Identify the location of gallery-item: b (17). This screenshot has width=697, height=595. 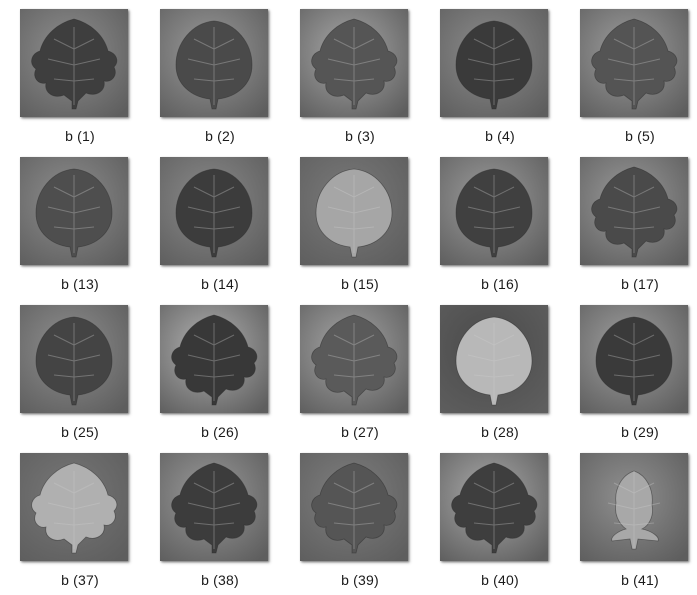
(630, 228).